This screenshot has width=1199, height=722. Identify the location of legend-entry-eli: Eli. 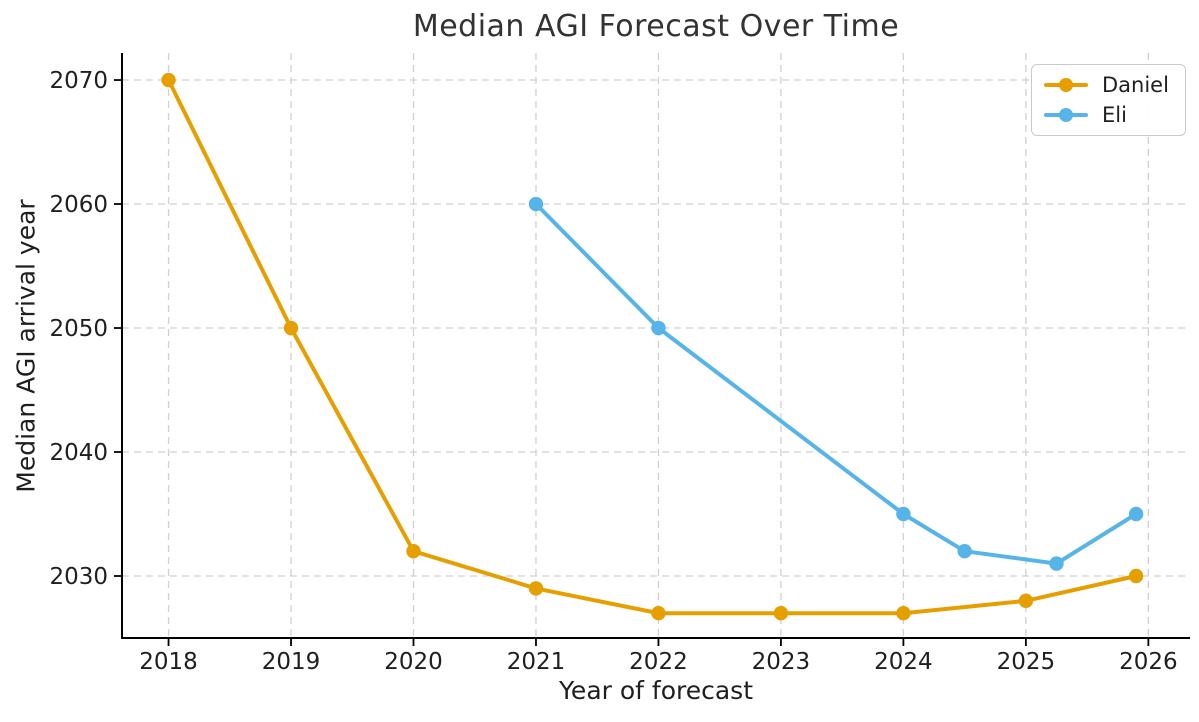
(1106, 115).